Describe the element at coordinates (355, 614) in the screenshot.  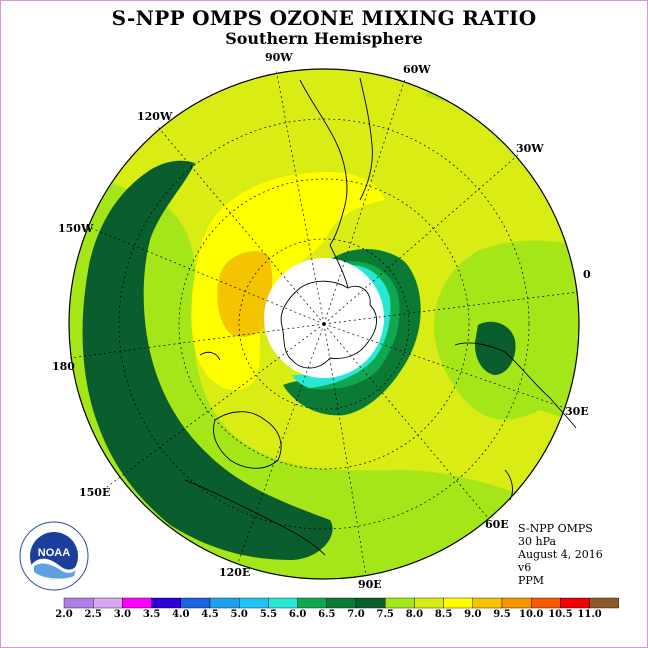
I see `colorbar-label-10: 7.0` at that location.